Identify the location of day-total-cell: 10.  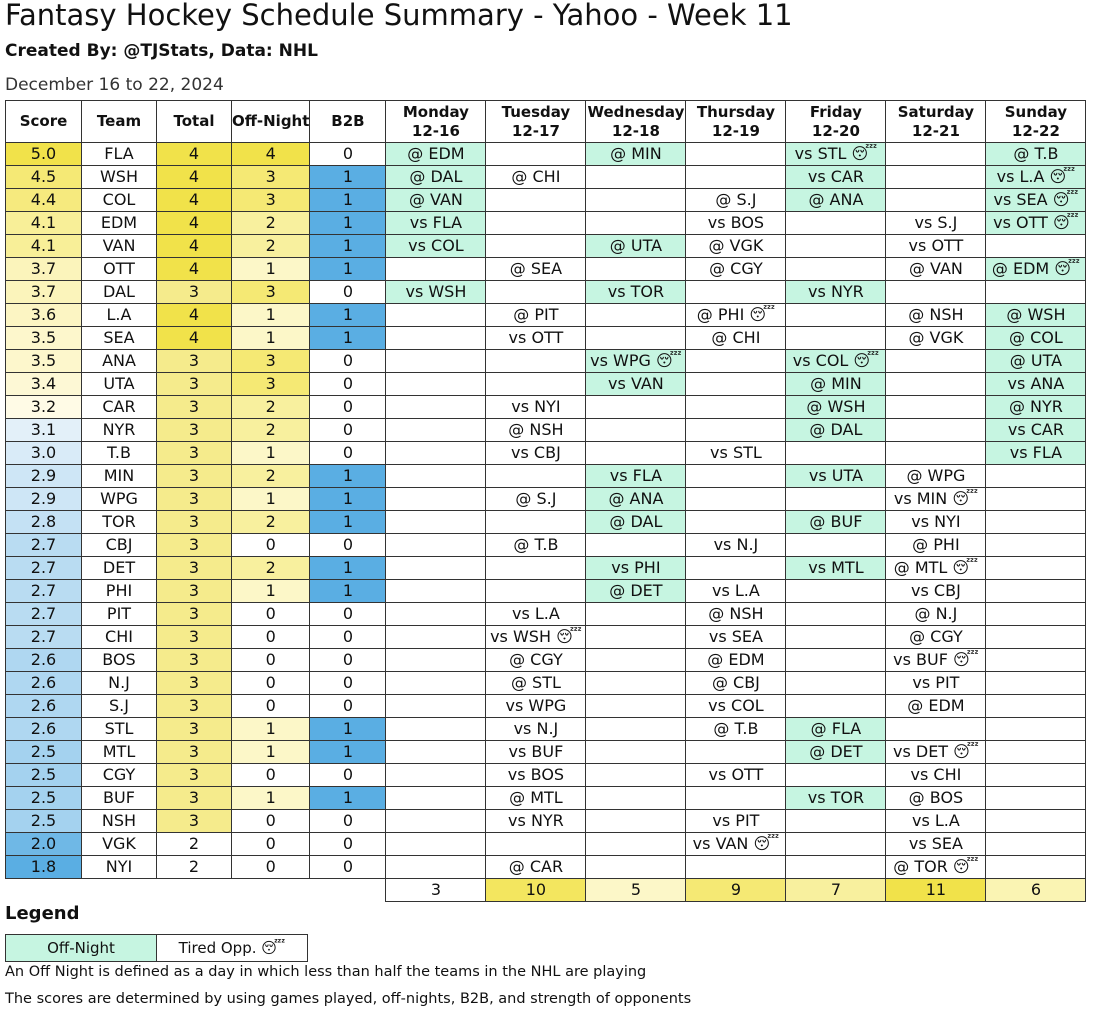
(536, 890).